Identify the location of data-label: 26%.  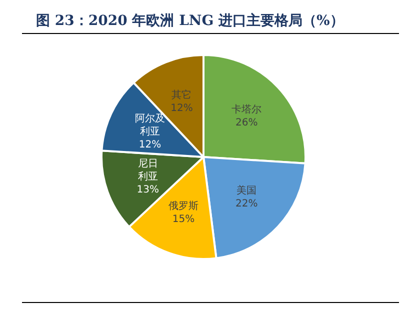
(247, 123).